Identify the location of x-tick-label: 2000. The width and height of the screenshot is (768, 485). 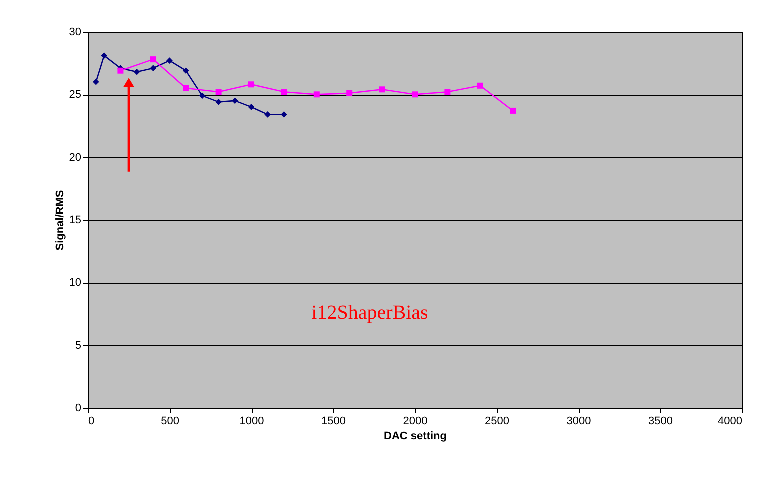
(415, 422).